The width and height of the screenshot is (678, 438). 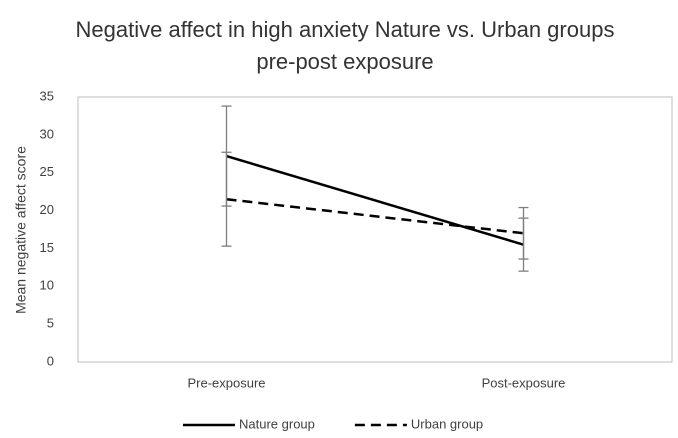 I want to click on y-tick-label: 5, so click(x=50, y=323).